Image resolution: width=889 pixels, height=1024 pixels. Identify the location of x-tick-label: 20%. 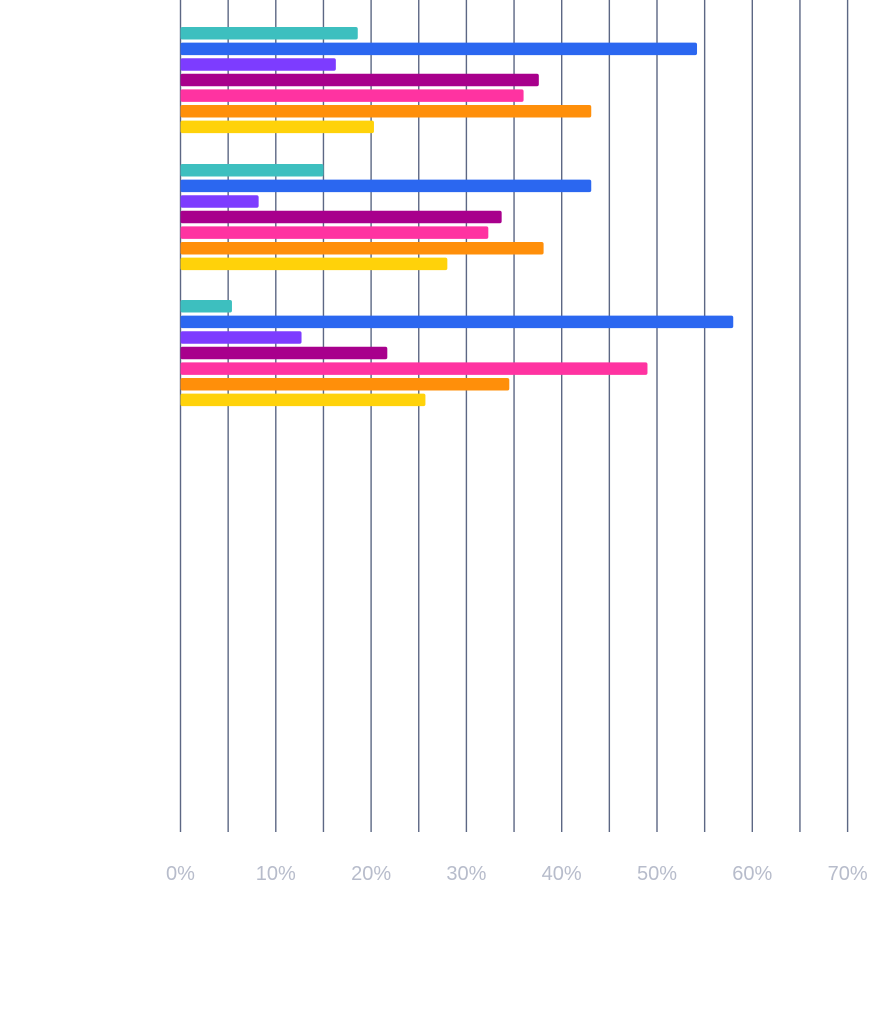
(371, 874).